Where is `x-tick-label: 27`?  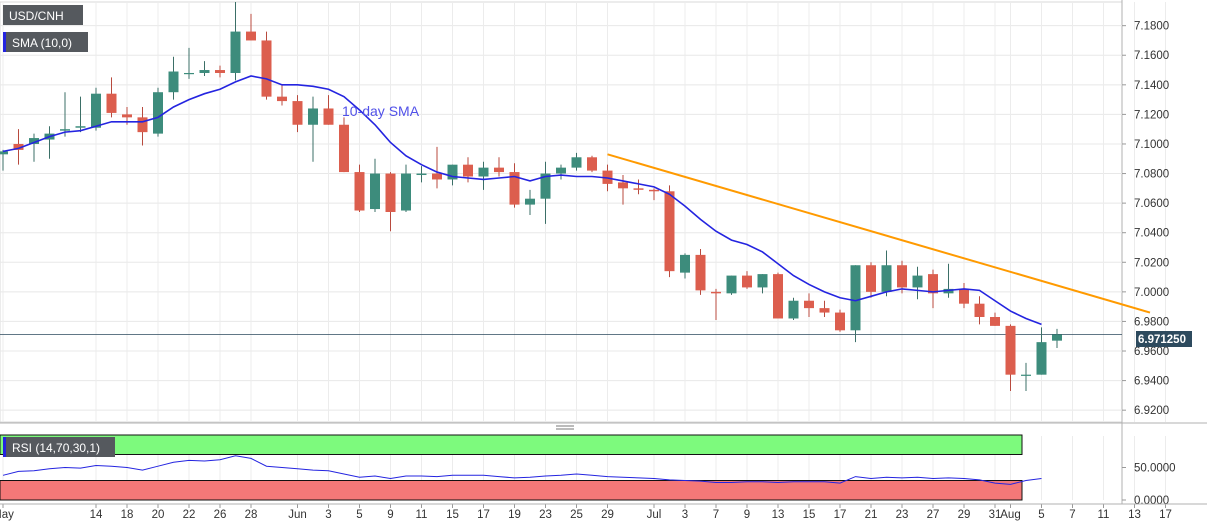 x-tick-label: 27 is located at coordinates (933, 515).